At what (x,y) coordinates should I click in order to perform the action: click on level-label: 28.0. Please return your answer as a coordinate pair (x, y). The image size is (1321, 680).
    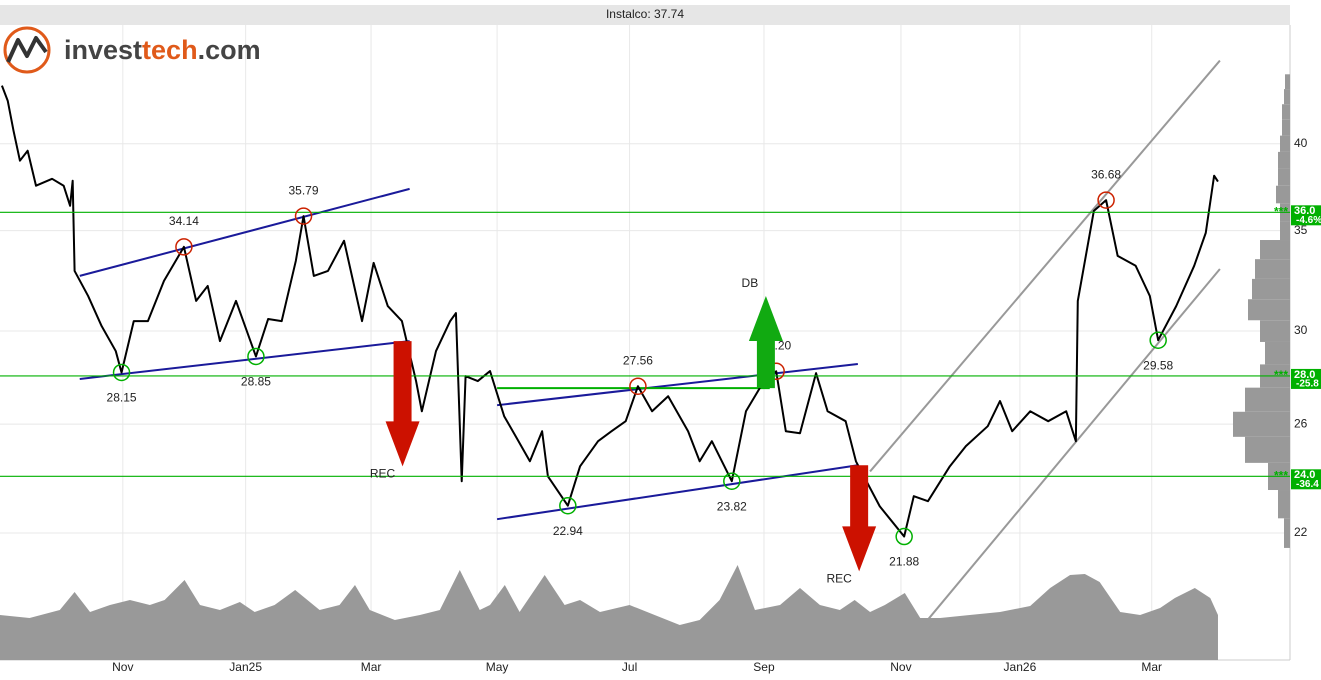
    Looking at the image, I should click on (1304, 375).